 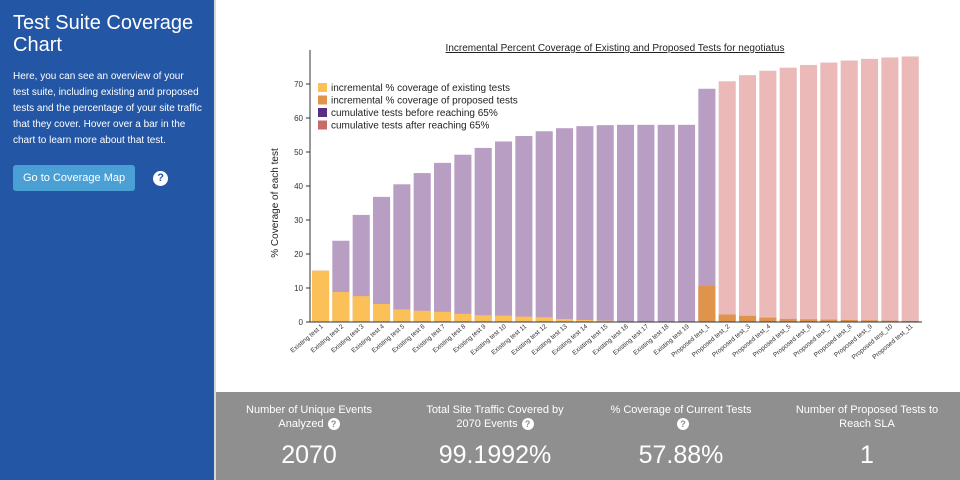 What do you see at coordinates (867, 436) in the screenshot?
I see `stat-card: Number of Proposed Tests to Reach SLA 1` at bounding box center [867, 436].